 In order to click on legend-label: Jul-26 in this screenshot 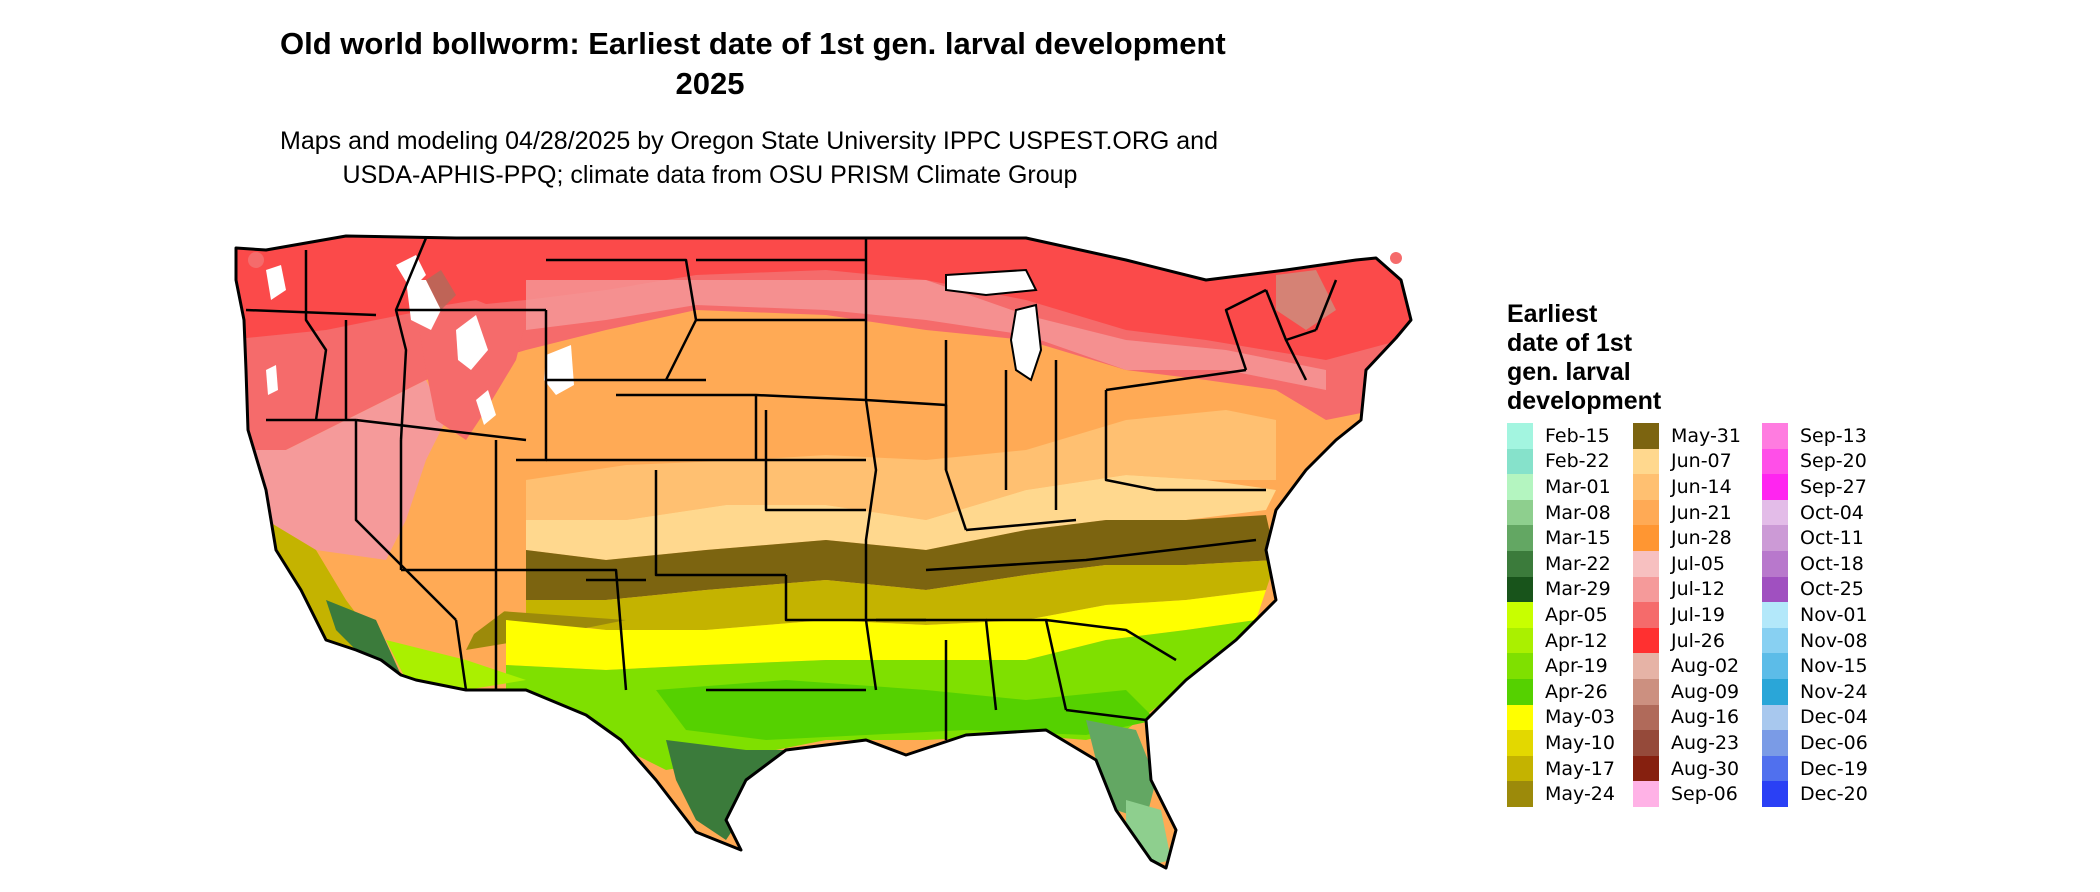, I will do `click(1698, 640)`.